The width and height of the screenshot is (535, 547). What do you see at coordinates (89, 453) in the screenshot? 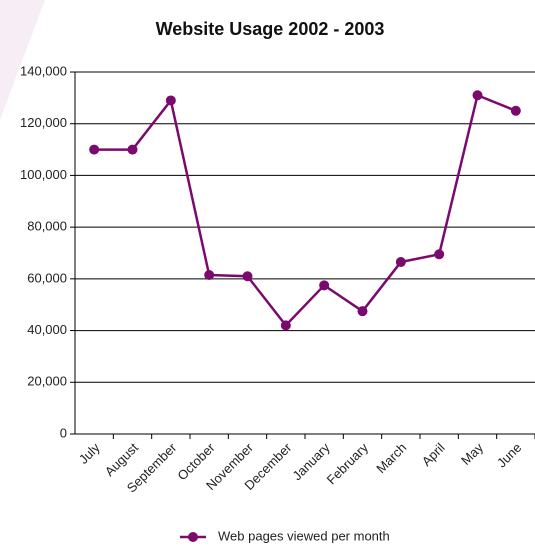
I see `x-tick-label: July` at bounding box center [89, 453].